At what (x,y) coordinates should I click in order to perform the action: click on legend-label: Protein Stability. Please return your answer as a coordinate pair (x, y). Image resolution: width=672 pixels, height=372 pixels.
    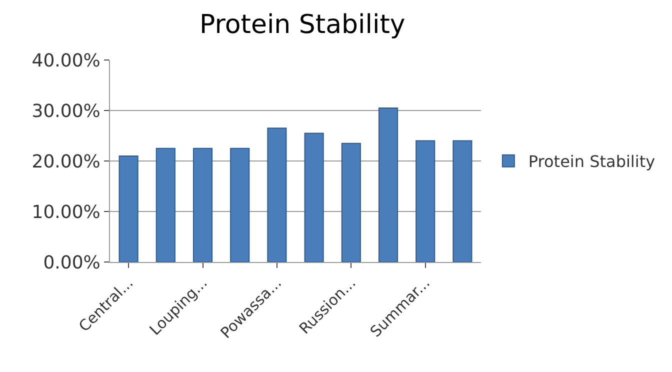
    Looking at the image, I should click on (592, 162).